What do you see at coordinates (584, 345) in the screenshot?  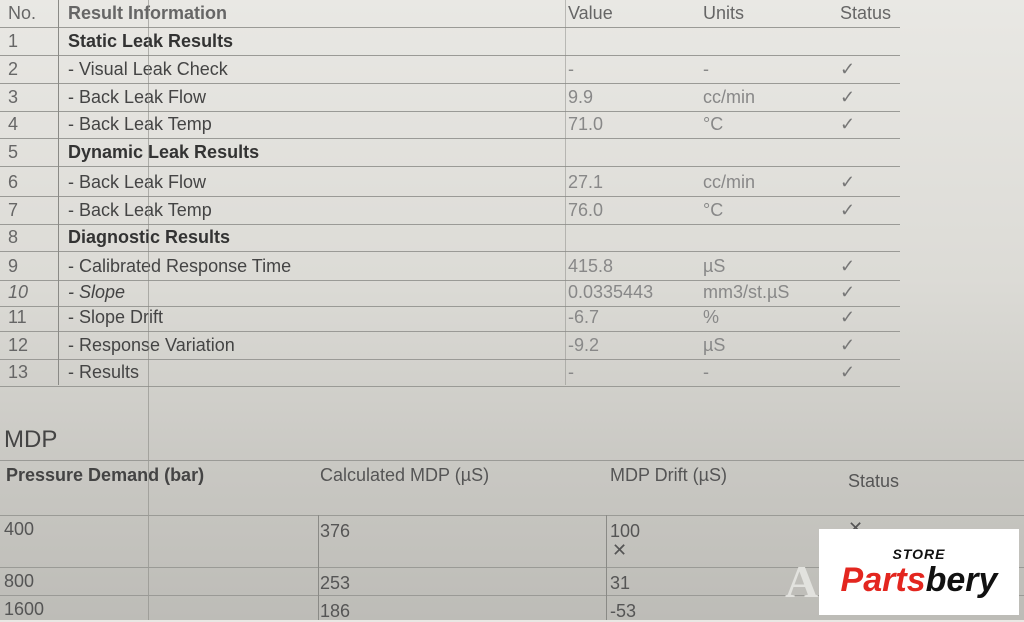 I see `row-value: -9.2` at bounding box center [584, 345].